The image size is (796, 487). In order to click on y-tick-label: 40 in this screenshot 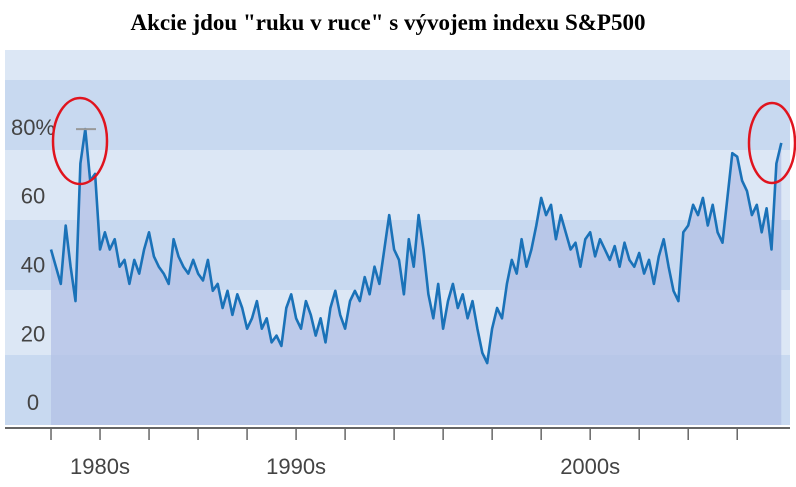, I will do `click(33, 265)`.